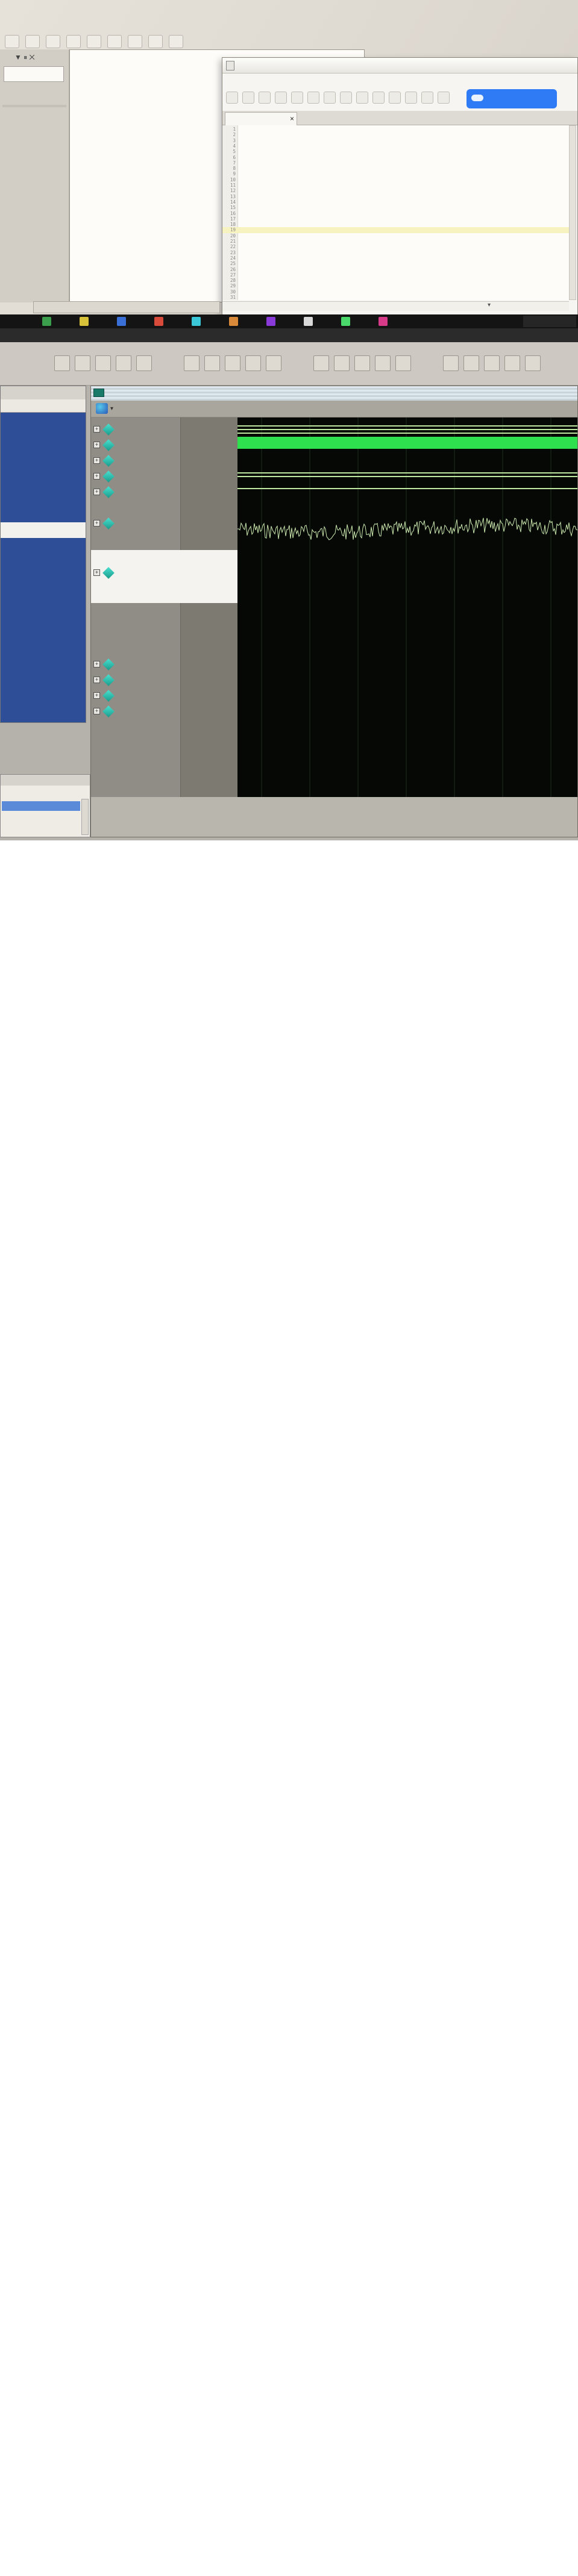 The image size is (578, 2576). I want to click on dropdown-arrow-icon: ▾, so click(490, 305).